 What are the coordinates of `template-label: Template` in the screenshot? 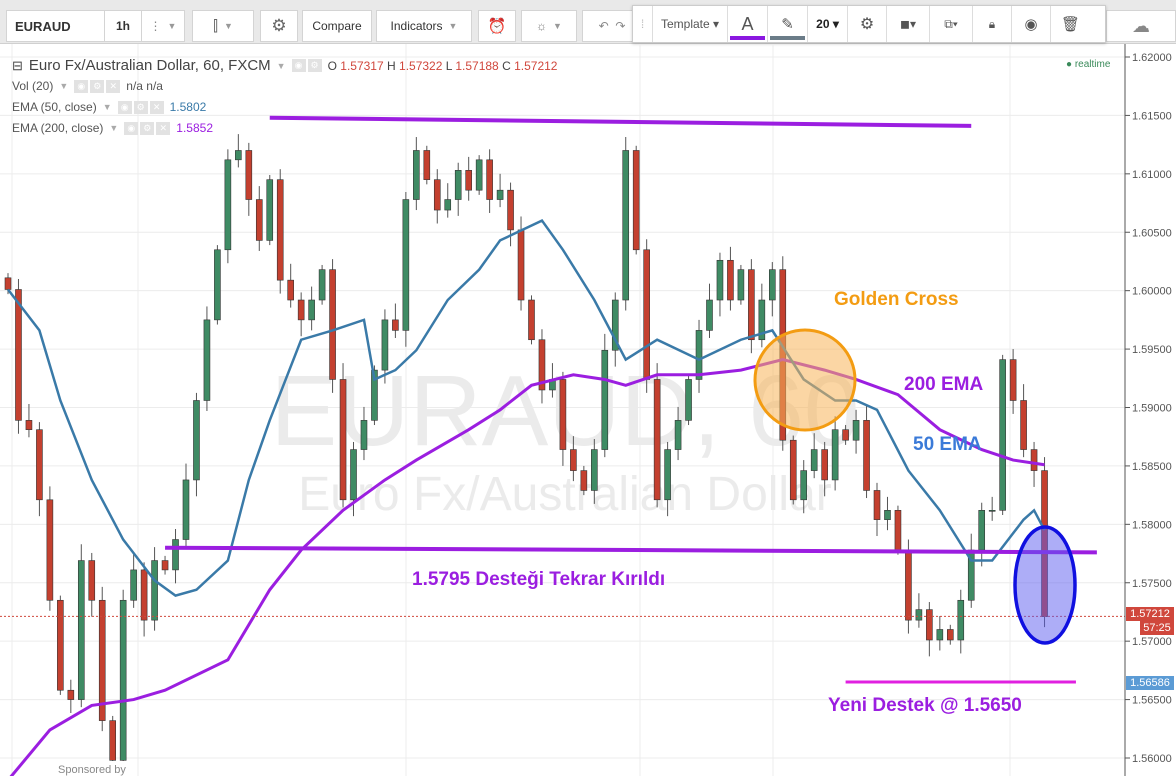 It's located at (685, 24).